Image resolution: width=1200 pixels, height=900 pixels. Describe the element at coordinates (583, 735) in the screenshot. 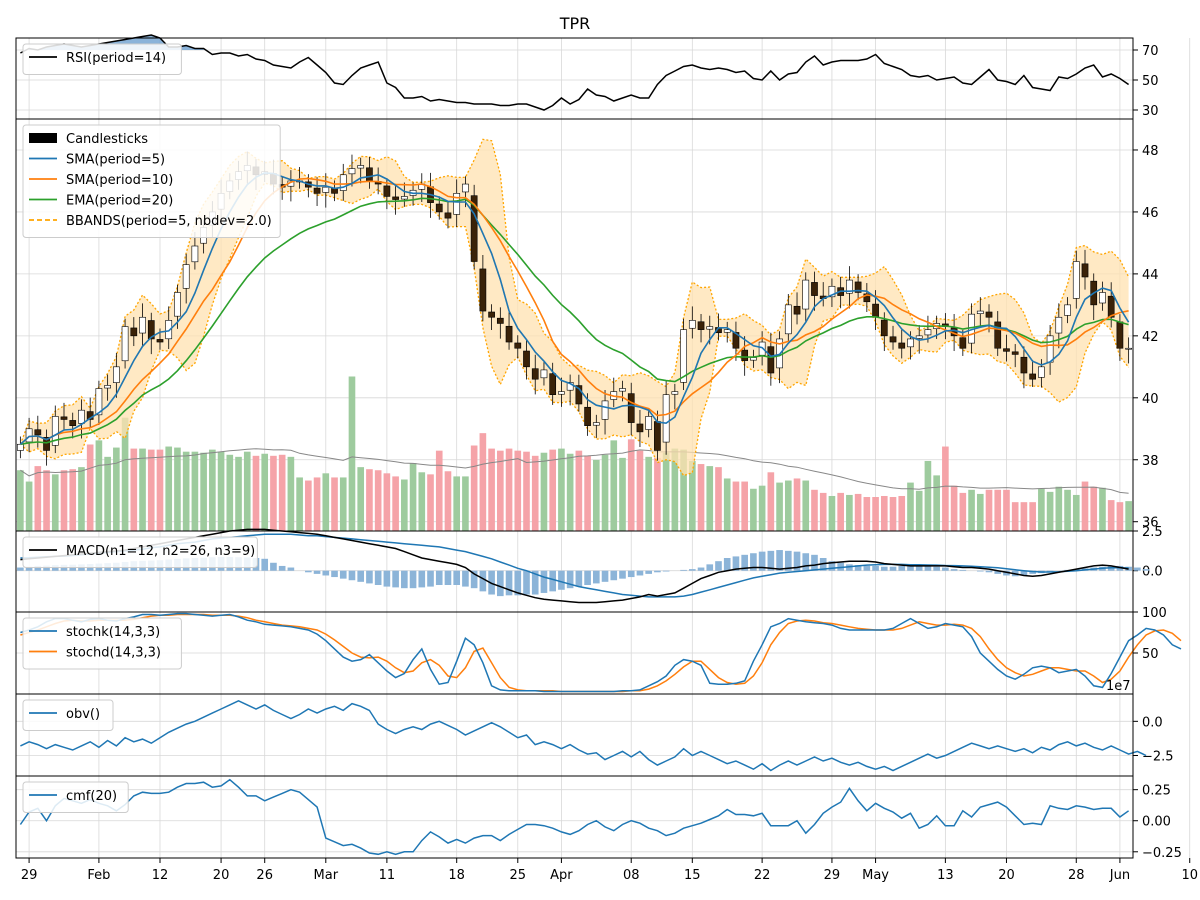

I see `obv-line` at that location.